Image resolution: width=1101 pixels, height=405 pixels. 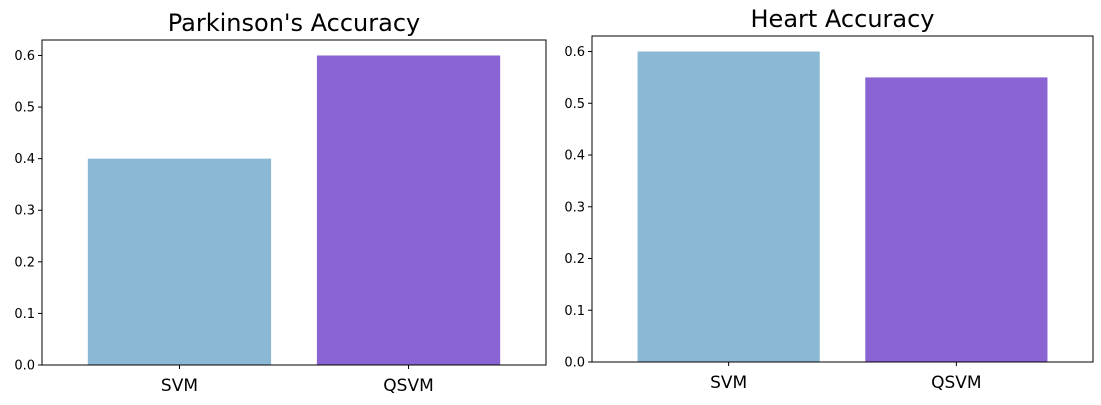 I want to click on chart-title: Heart Accuracy, so click(x=843, y=19).